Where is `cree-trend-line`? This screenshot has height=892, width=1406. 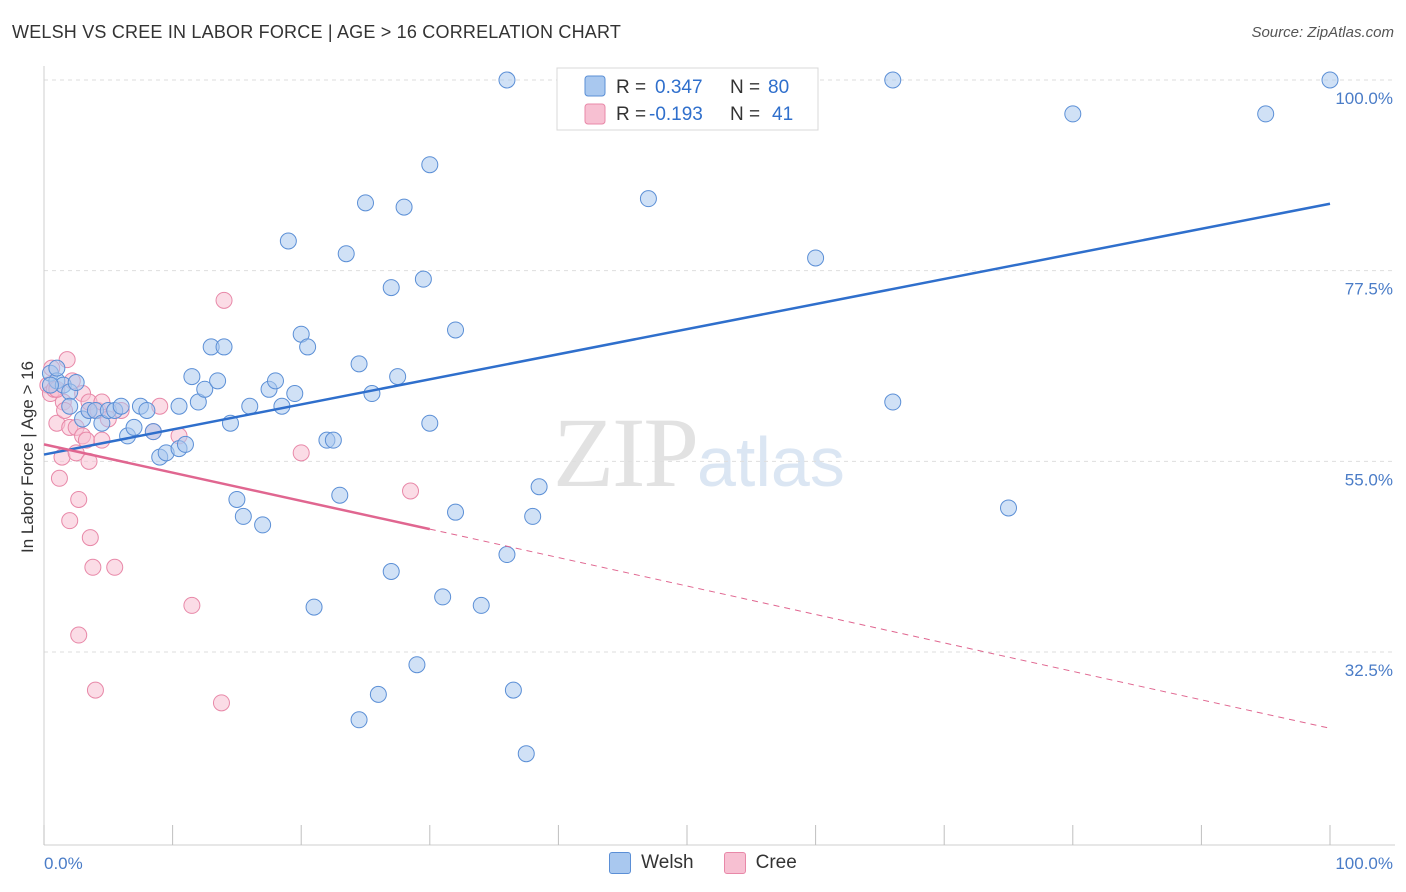
cree-trend-line is located at coordinates (237, 487).